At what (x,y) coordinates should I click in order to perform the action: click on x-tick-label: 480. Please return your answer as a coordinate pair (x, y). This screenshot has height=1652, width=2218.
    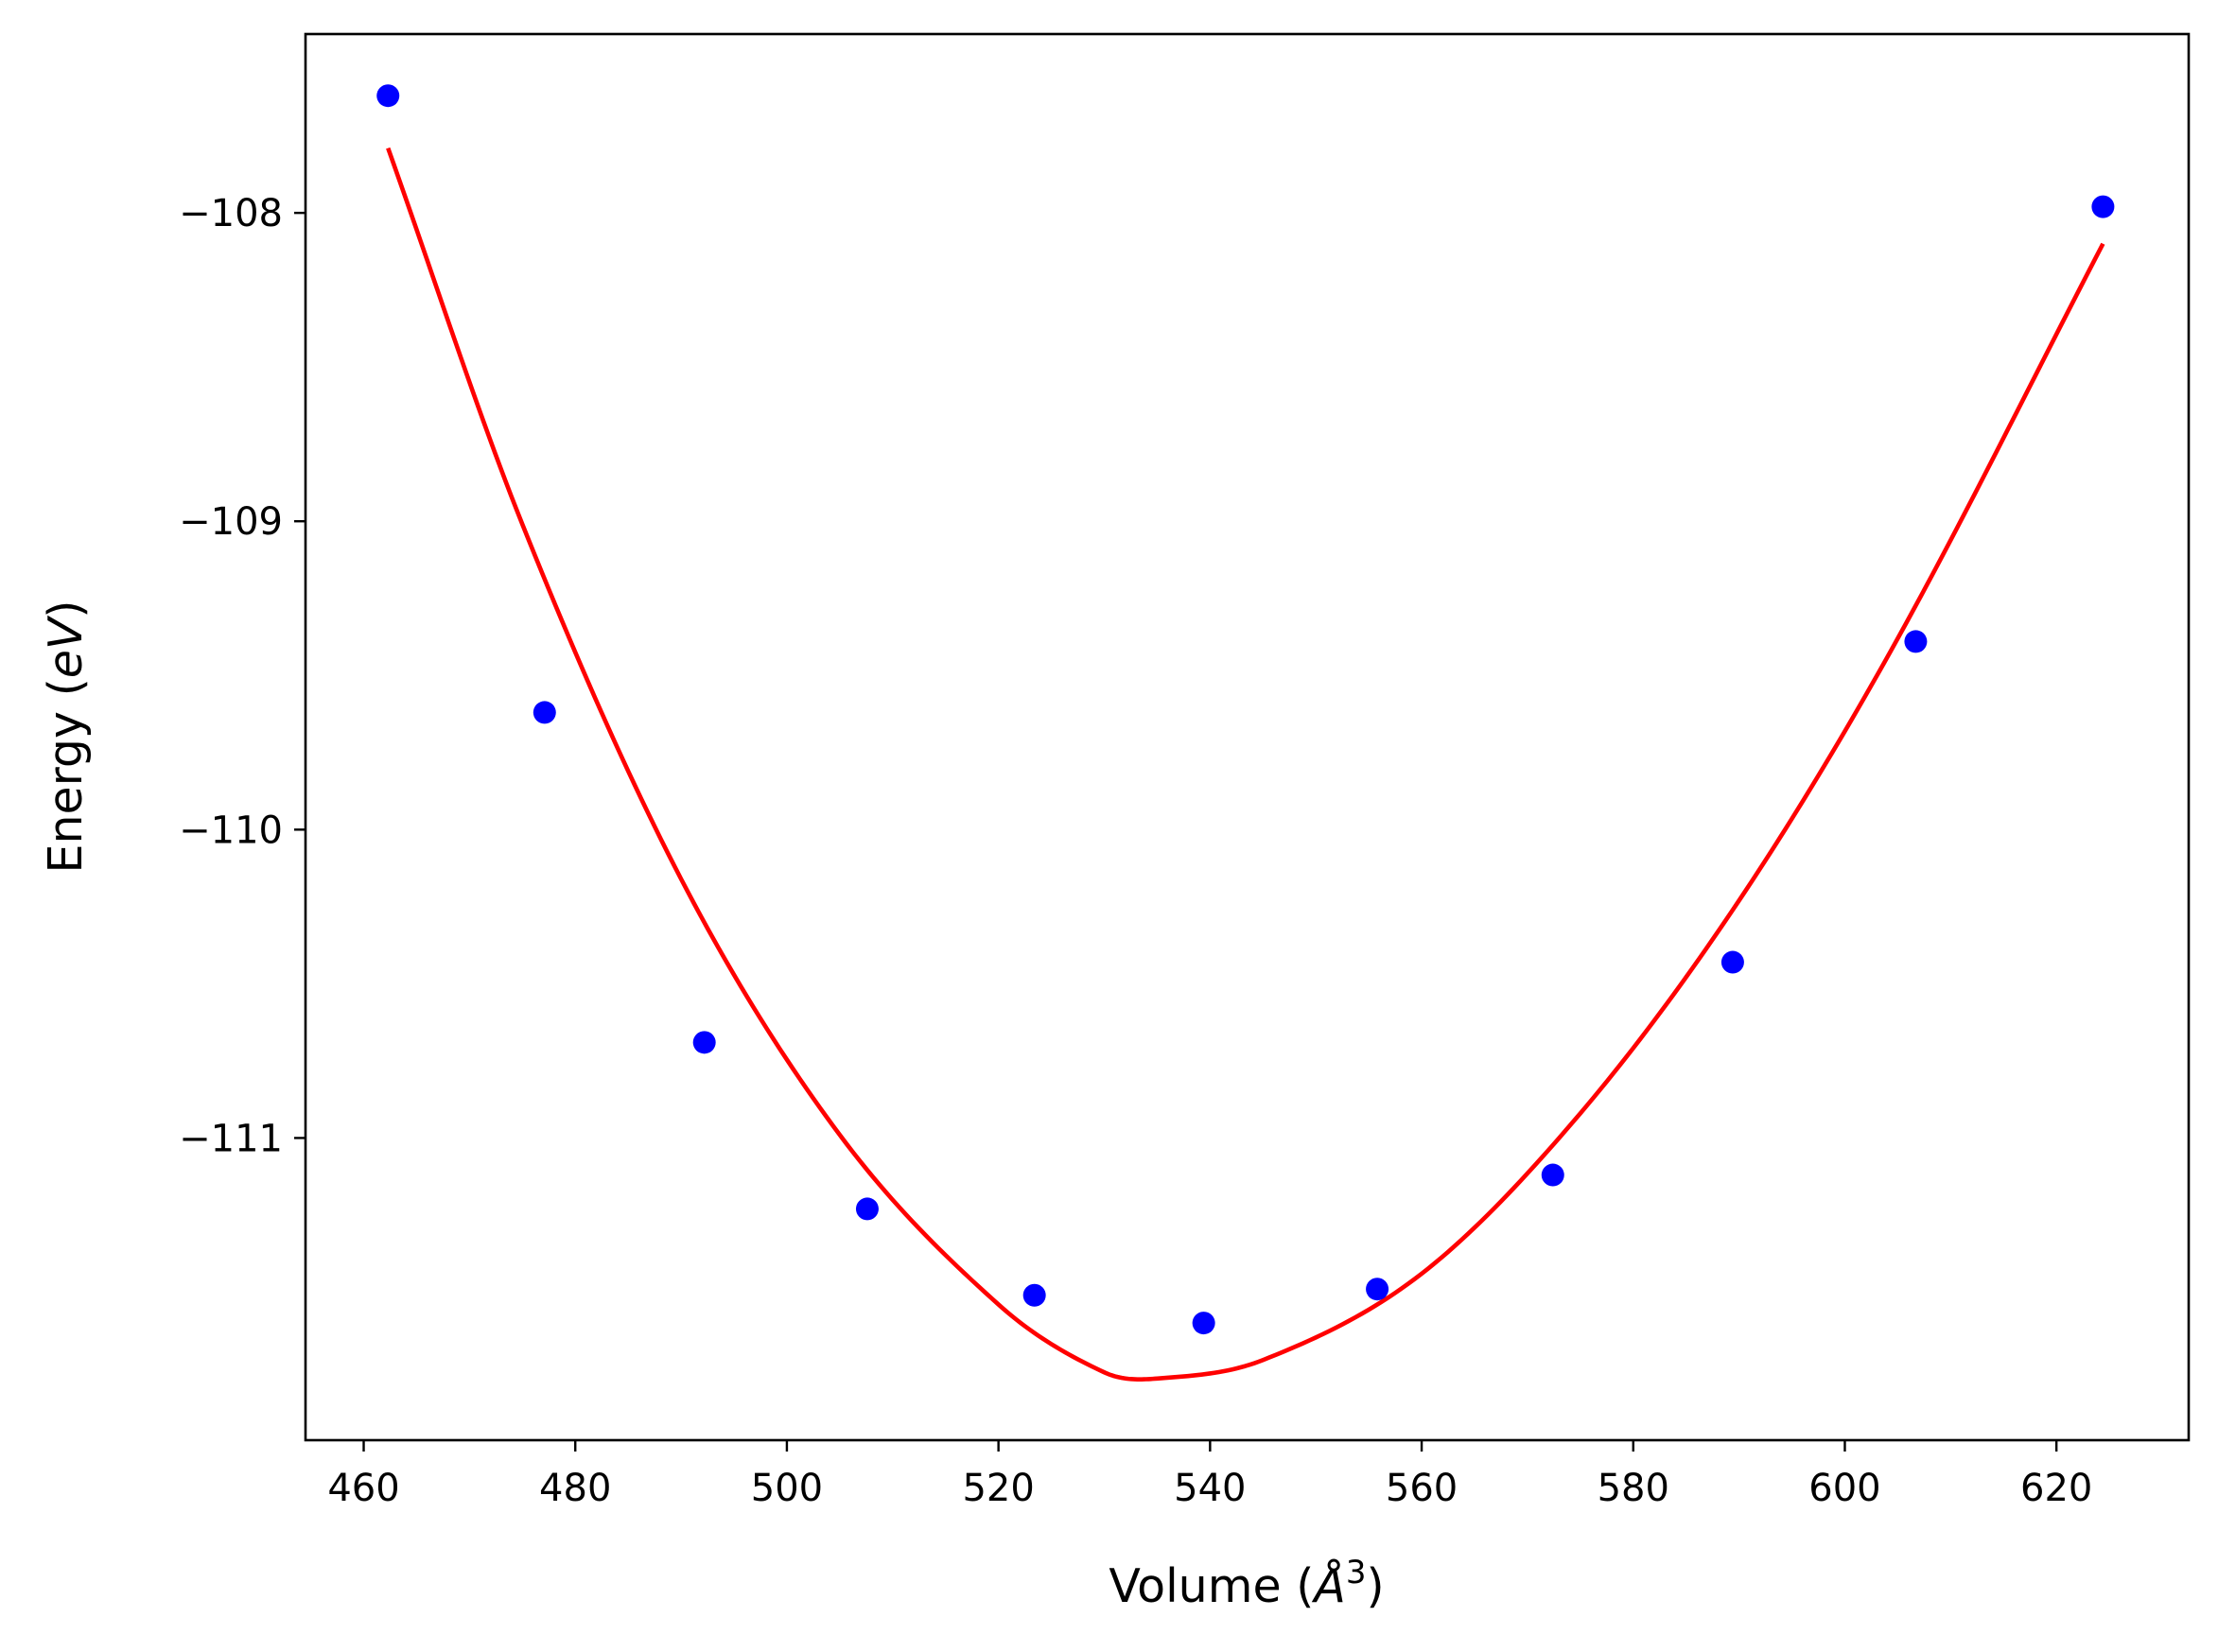
    Looking at the image, I should click on (575, 1489).